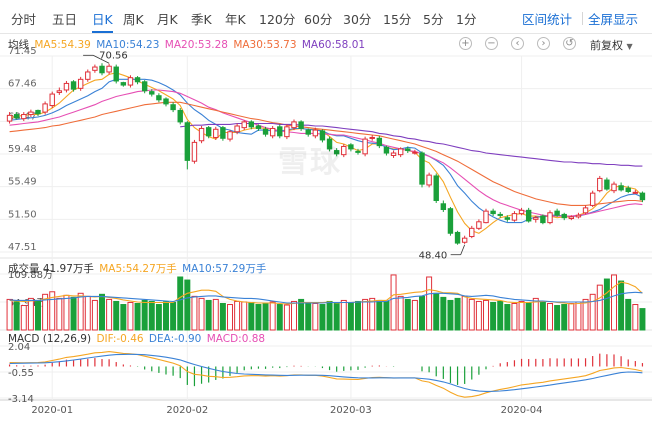 The height and width of the screenshot is (425, 652). What do you see at coordinates (318, 19) in the screenshot?
I see `tab-60min: 60分` at bounding box center [318, 19].